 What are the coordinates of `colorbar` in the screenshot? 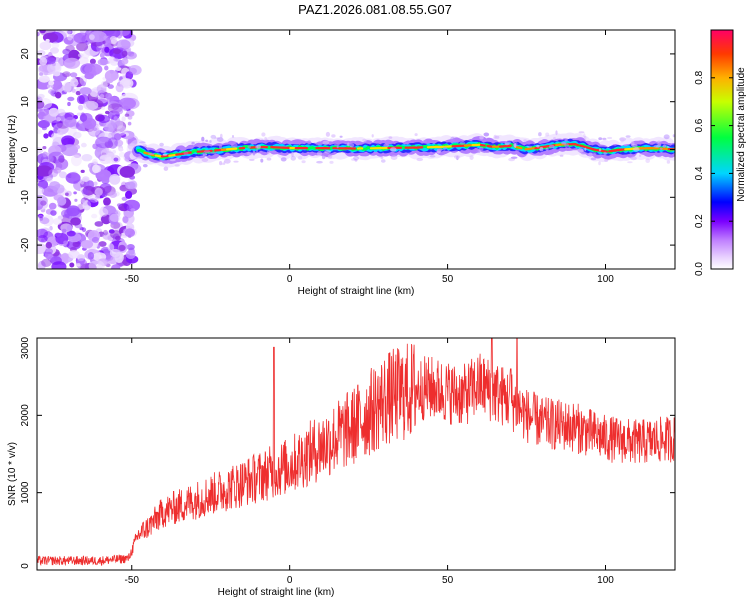 It's located at (722, 149).